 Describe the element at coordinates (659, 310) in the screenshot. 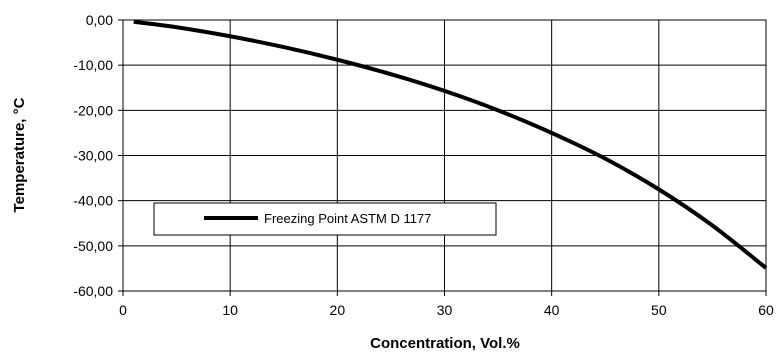

I see `x-tick-label: 50` at that location.